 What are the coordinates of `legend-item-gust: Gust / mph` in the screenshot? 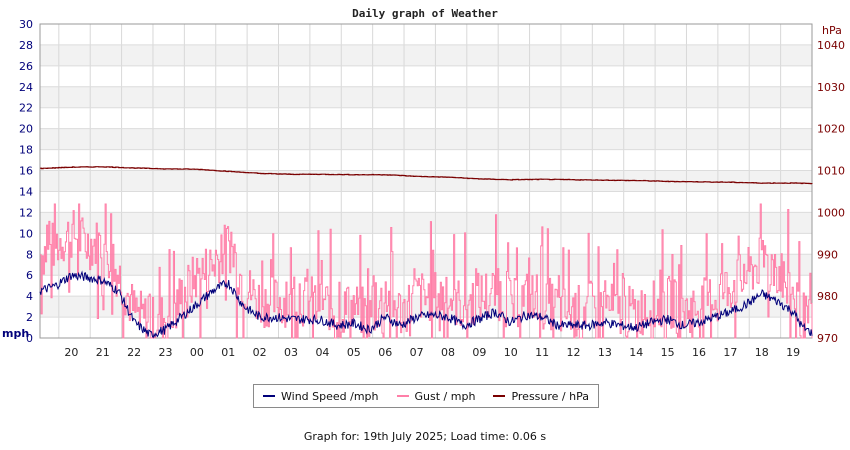 It's located at (436, 396).